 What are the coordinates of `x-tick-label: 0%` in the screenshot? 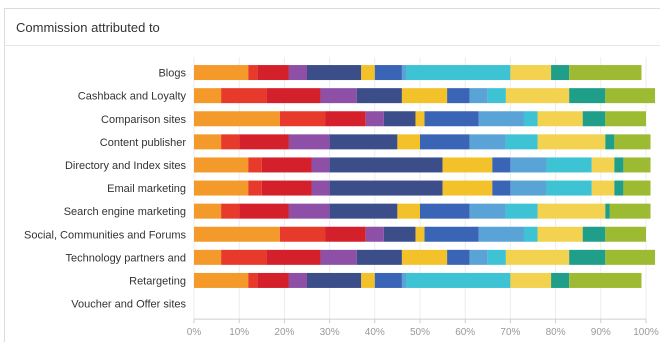 It's located at (194, 332).